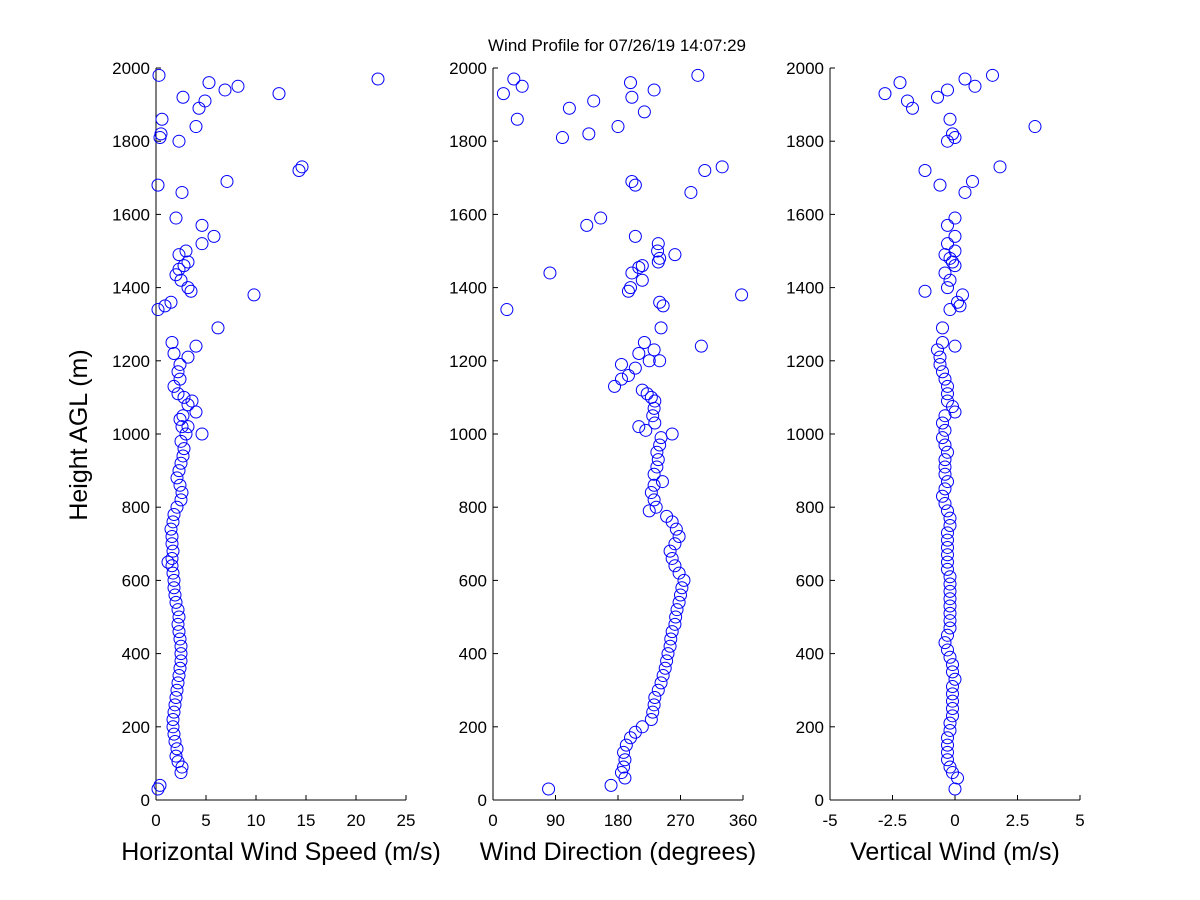 The image size is (1200, 900). I want to click on x-tick-label: 180, so click(618, 820).